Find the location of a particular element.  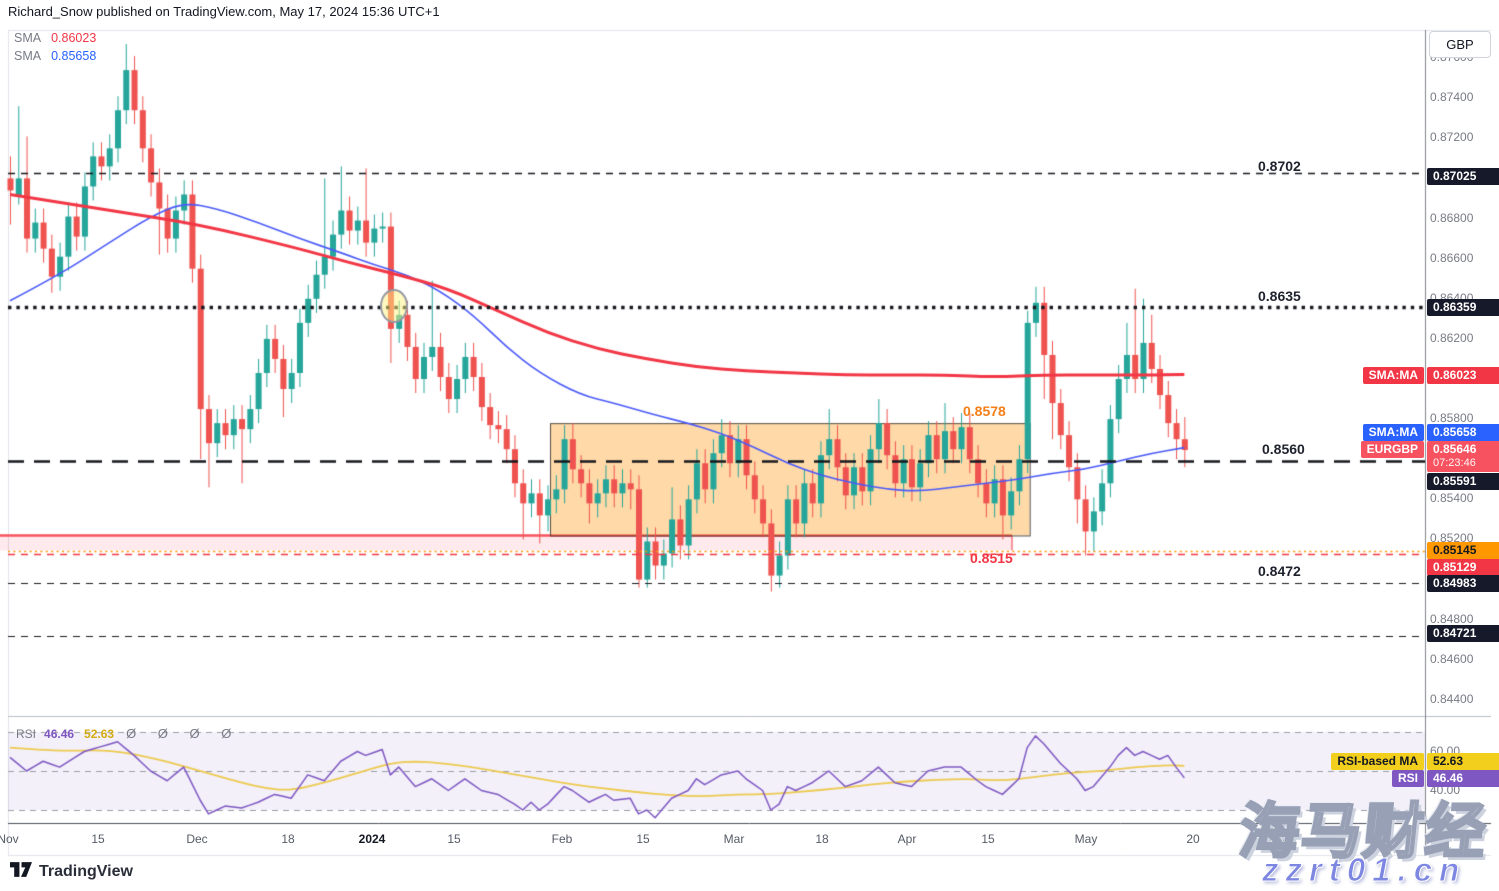

sma-fast-legend: SMA 0.86023 is located at coordinates (55, 38).